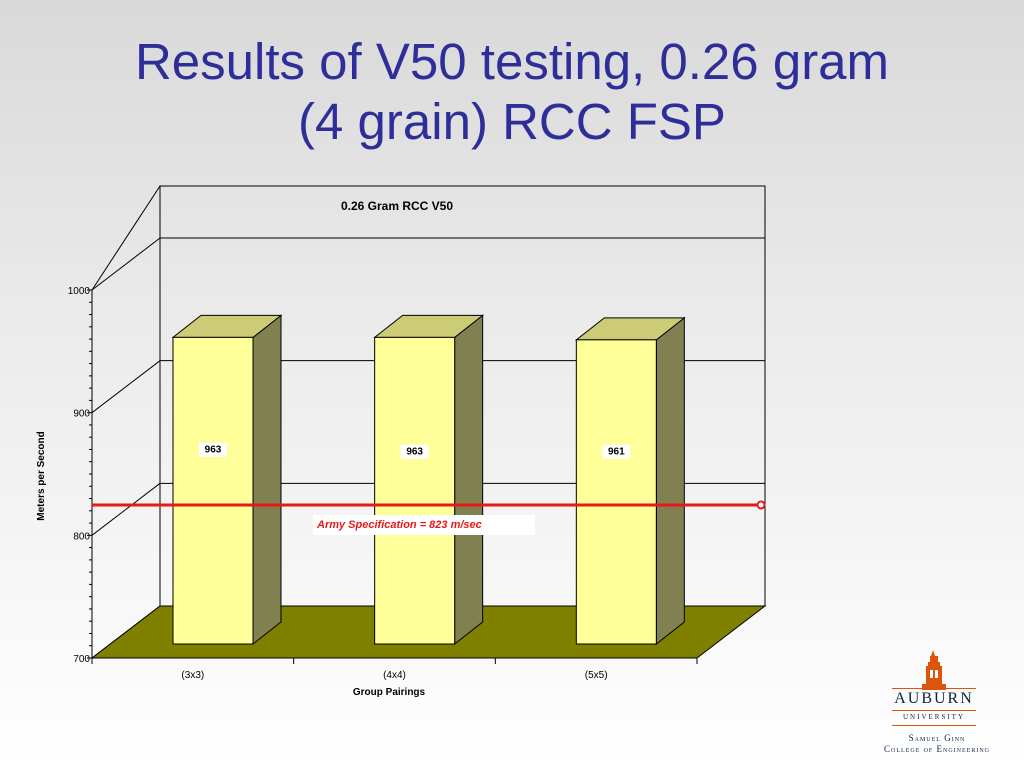 This screenshot has width=1024, height=768. What do you see at coordinates (761, 505) in the screenshot?
I see `reference-line-marker` at bounding box center [761, 505].